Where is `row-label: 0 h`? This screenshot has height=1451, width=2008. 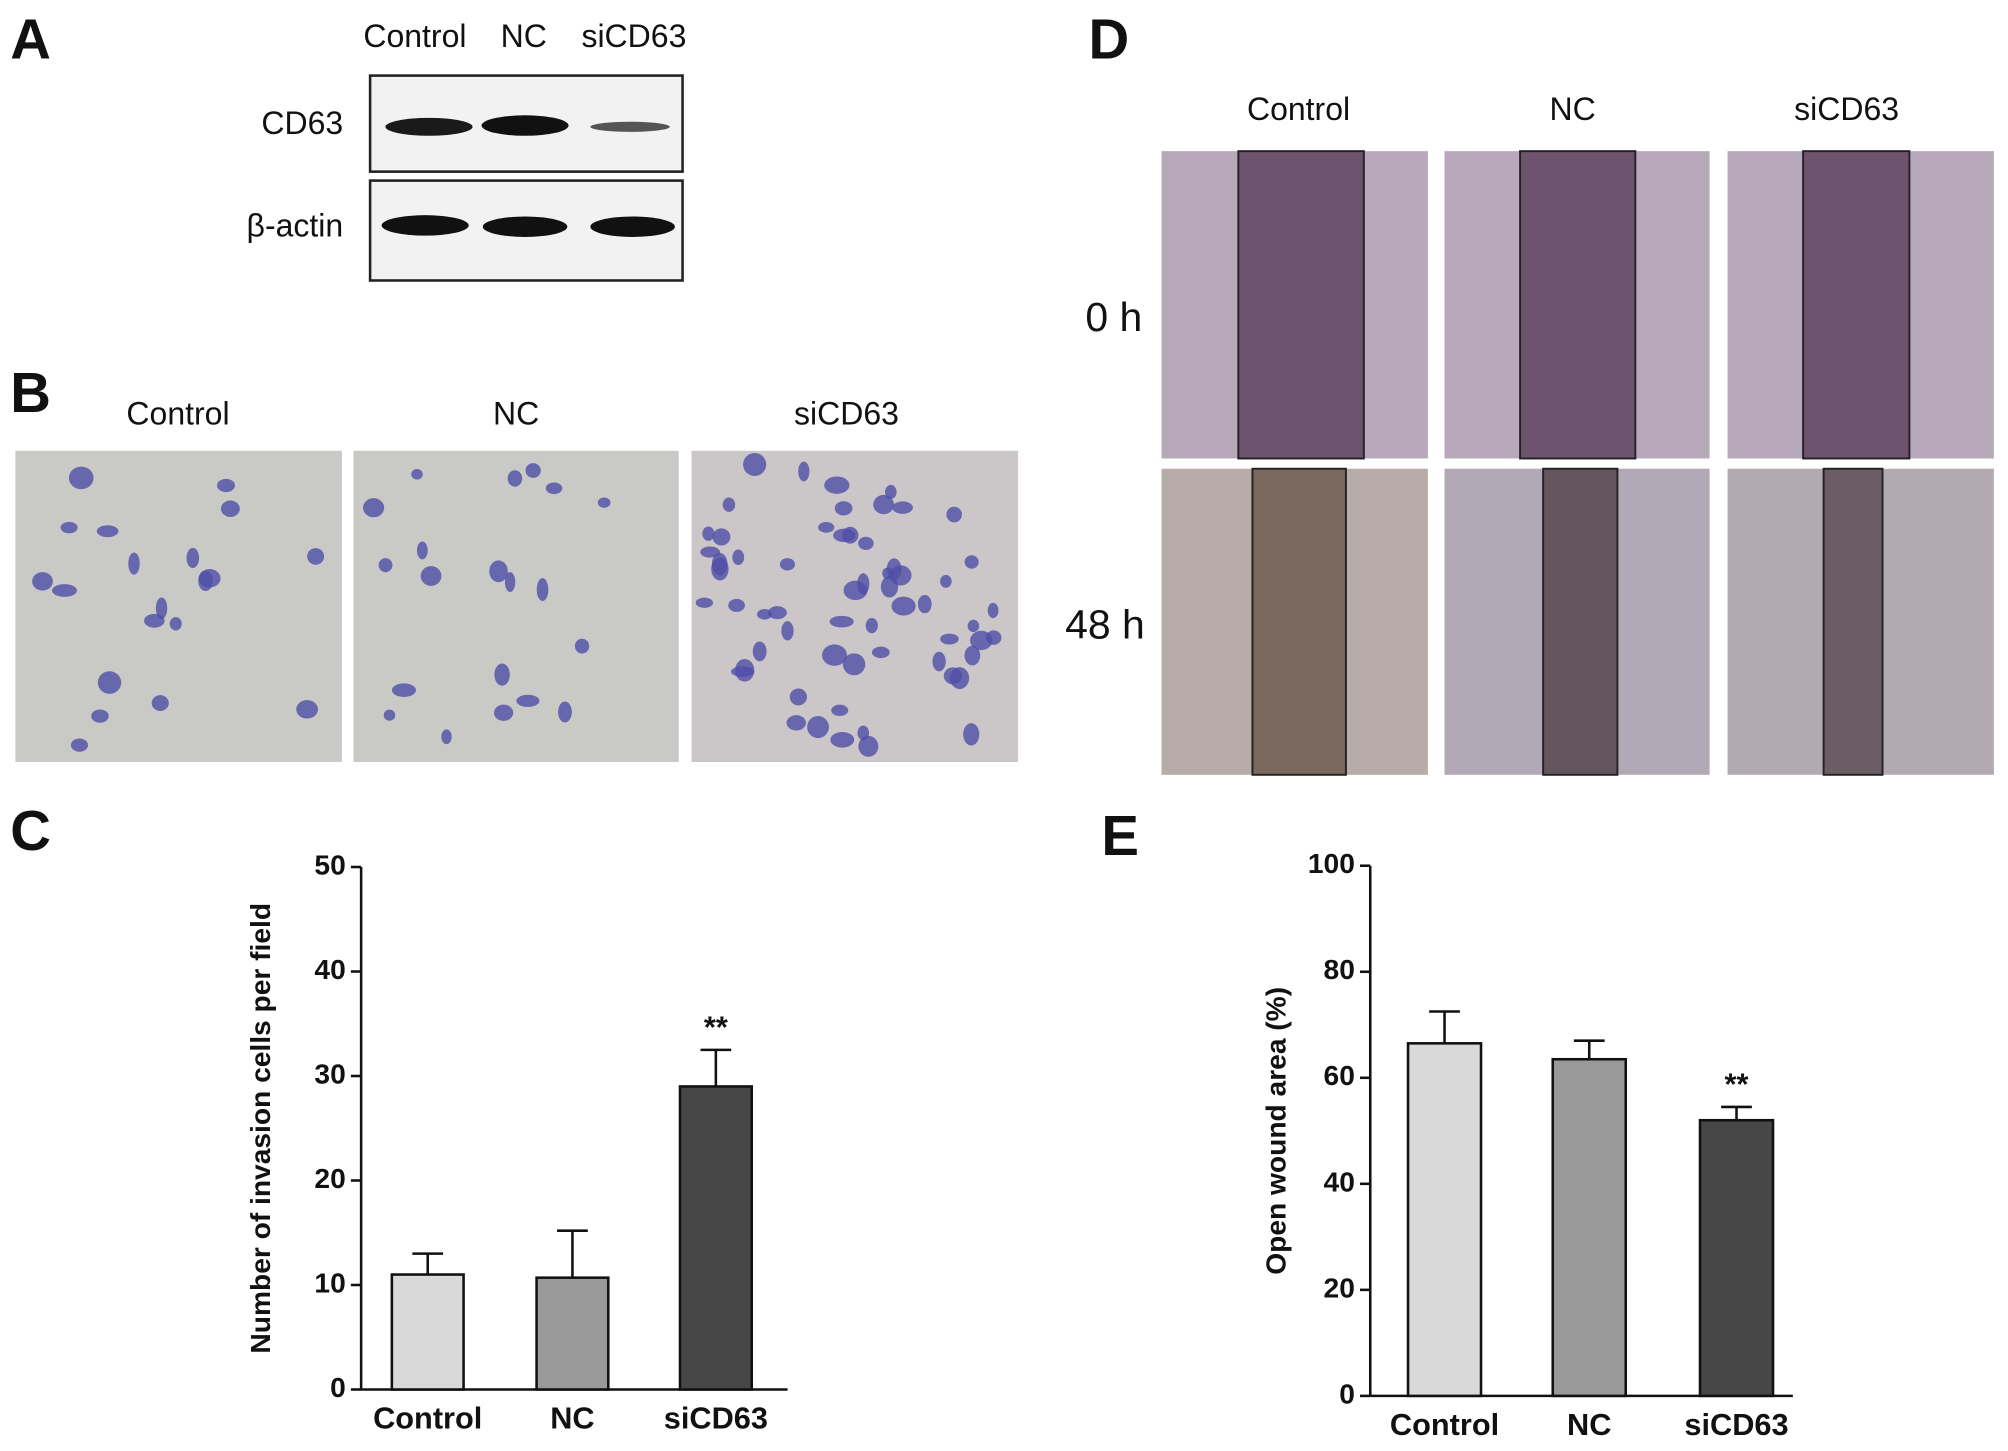 row-label: 0 h is located at coordinates (1113, 317).